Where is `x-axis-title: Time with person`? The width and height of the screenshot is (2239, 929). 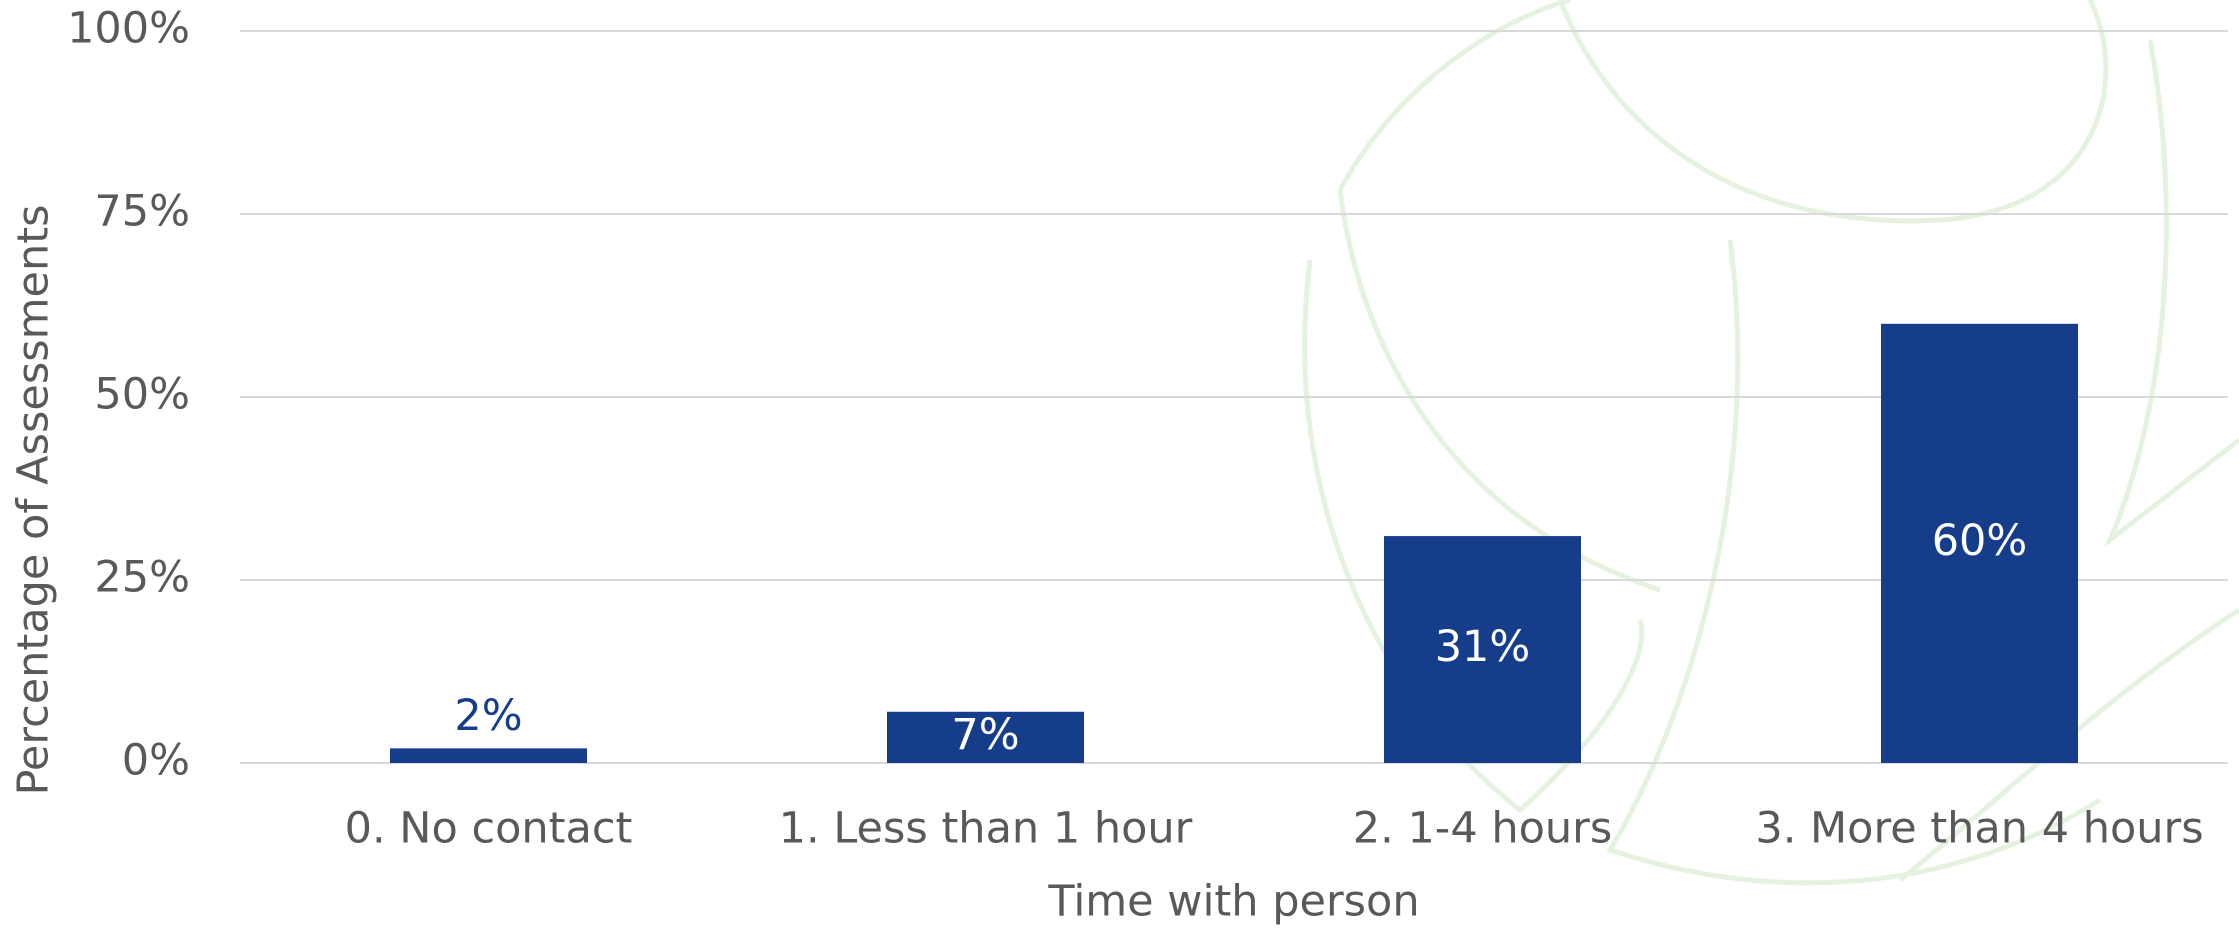 x-axis-title: Time with person is located at coordinates (1233, 902).